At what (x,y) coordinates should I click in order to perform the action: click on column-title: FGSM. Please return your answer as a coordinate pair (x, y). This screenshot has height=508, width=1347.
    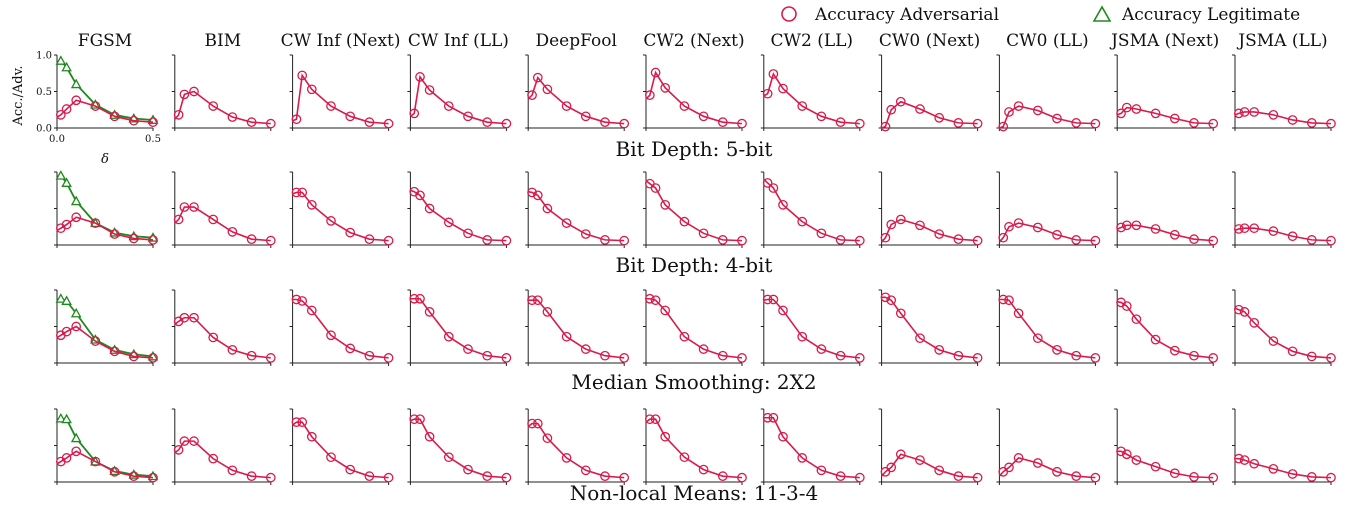
    Looking at the image, I should click on (105, 41).